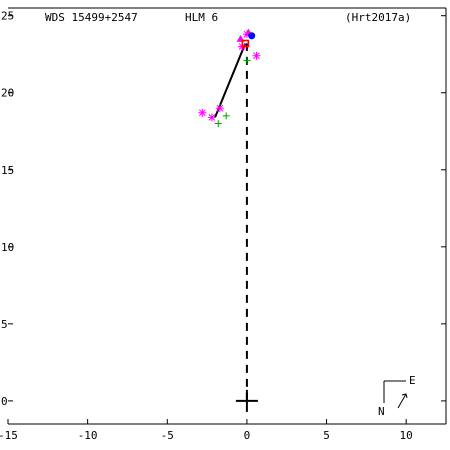  I want to click on x-tick-label: 0, so click(247, 435).